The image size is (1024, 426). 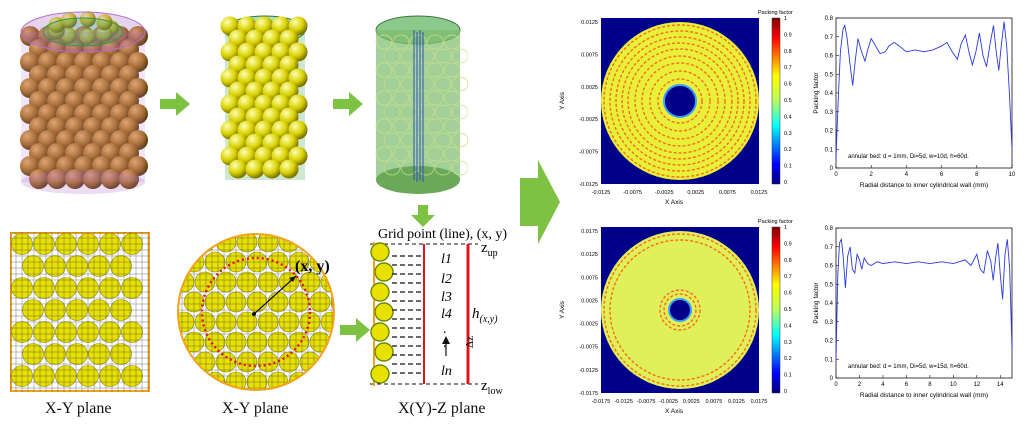 I want to click on dz-label: Δz, so click(x=469, y=342).